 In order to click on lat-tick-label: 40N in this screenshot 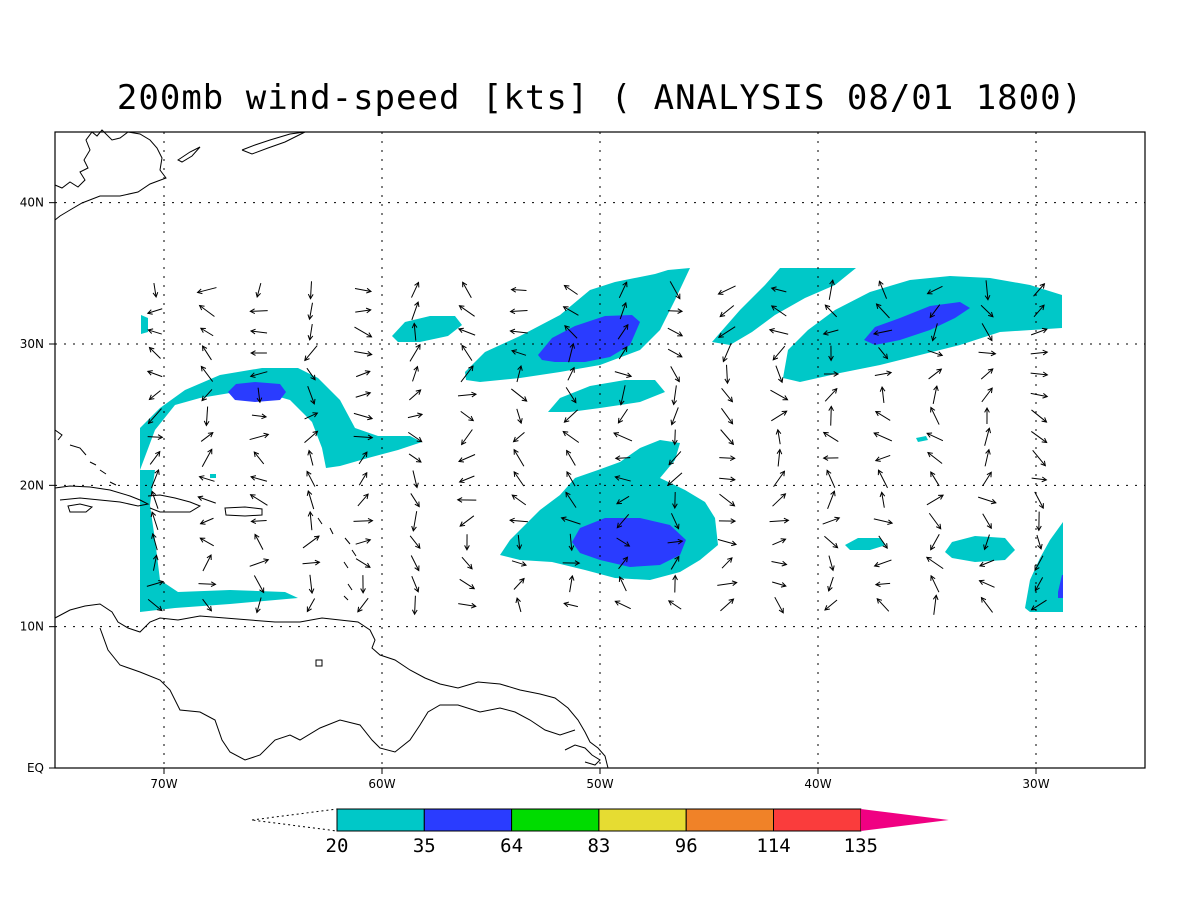, I will do `click(32, 203)`.